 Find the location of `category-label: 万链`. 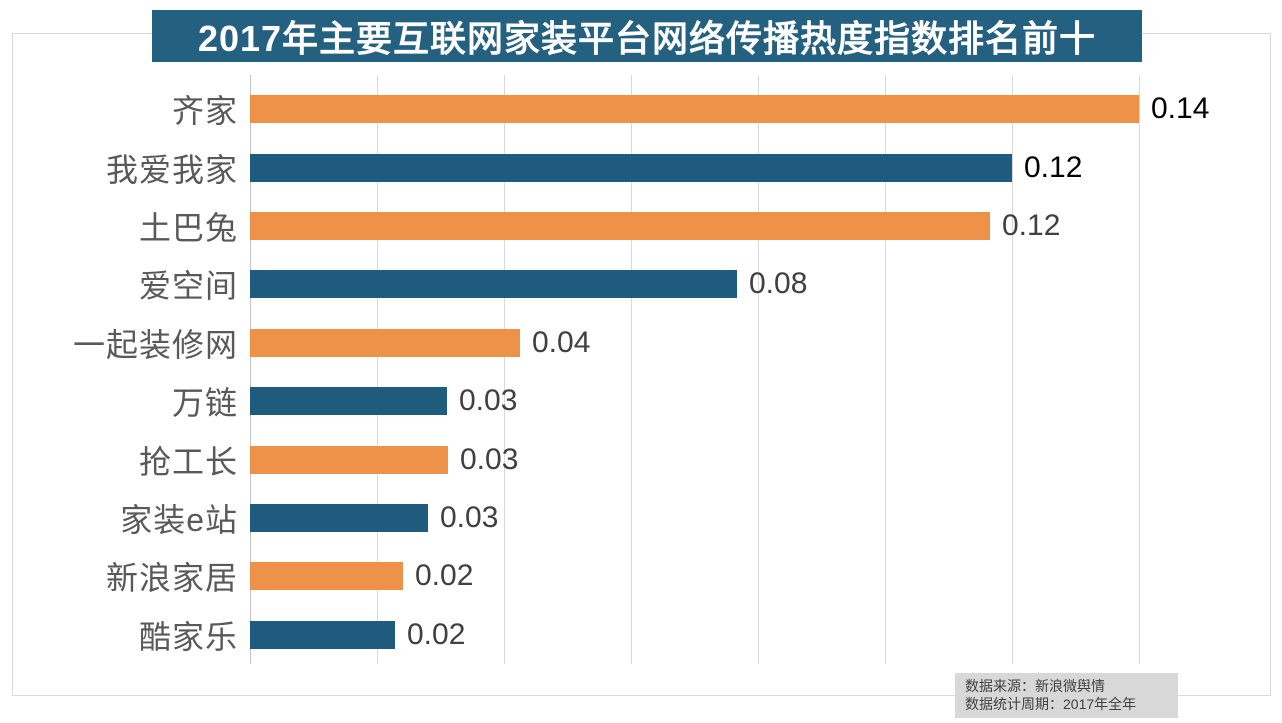

category-label: 万链 is located at coordinates (204, 403).